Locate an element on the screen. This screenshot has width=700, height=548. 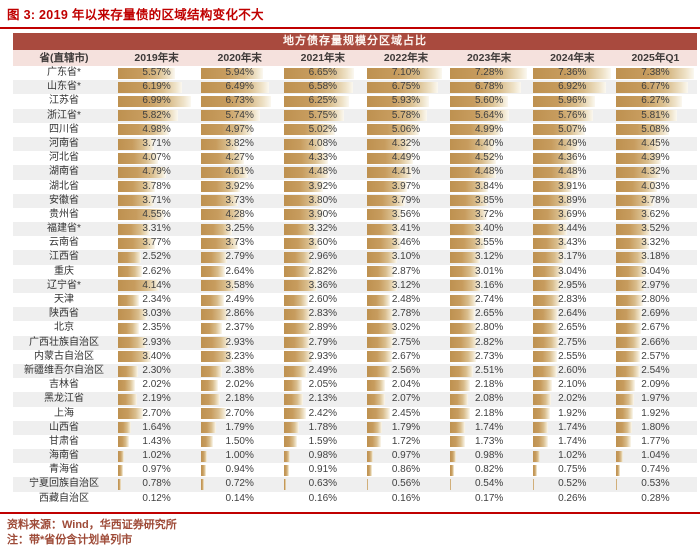
value-cell: 2.07% is located at coordinates (405, 399).